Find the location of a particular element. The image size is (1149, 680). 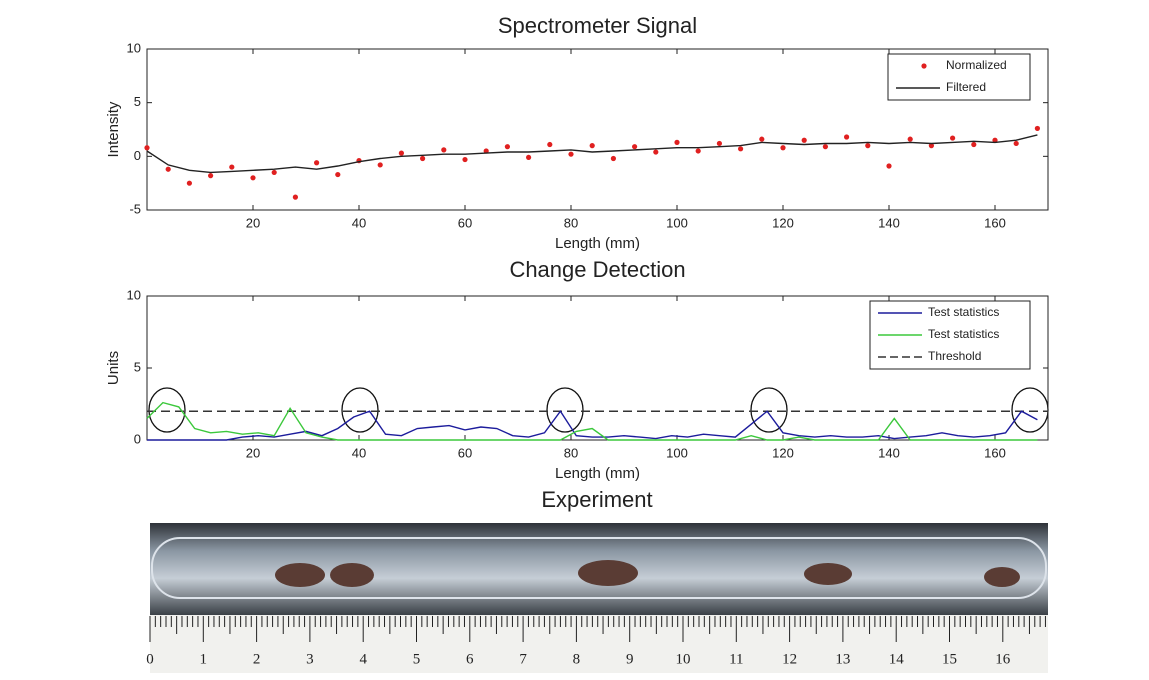

x-axis-label: Length (mm) is located at coordinates (597, 243).